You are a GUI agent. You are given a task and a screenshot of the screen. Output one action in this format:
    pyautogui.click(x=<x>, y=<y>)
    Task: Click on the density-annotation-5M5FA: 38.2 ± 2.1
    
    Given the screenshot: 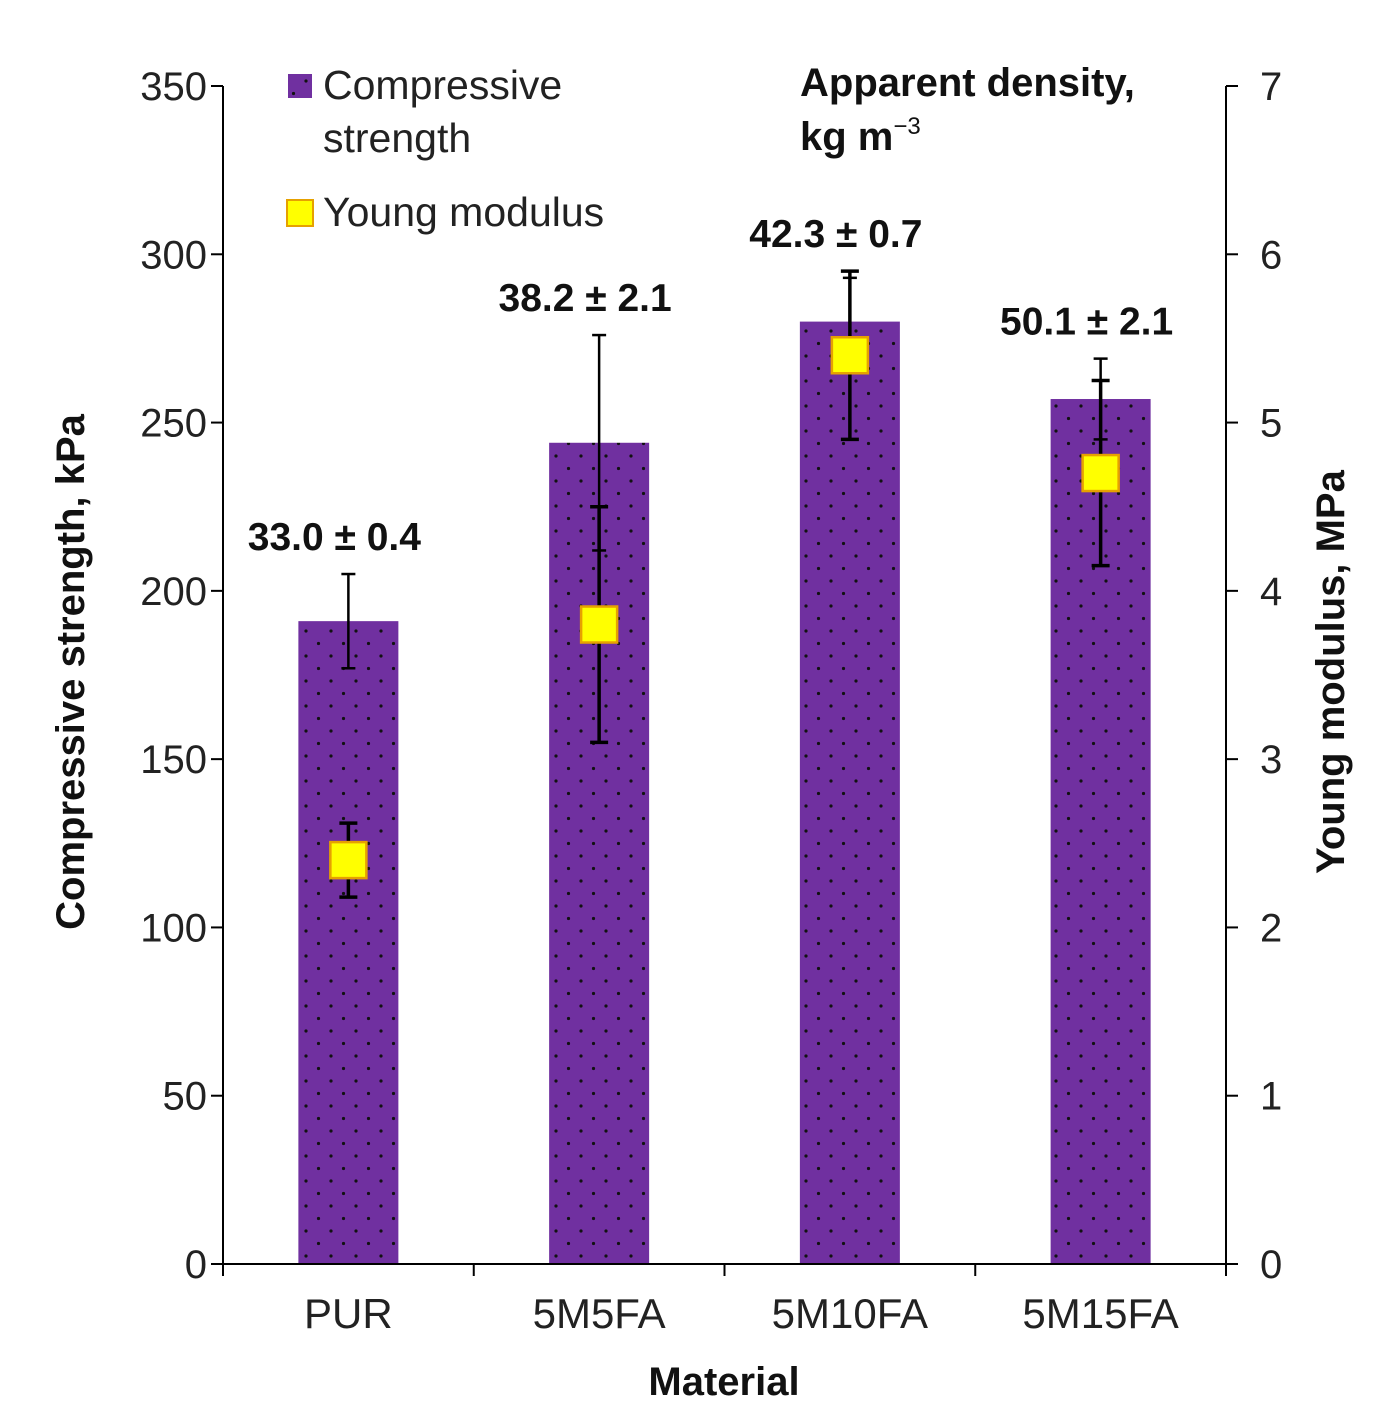 What is the action you would take?
    pyautogui.click(x=585, y=298)
    